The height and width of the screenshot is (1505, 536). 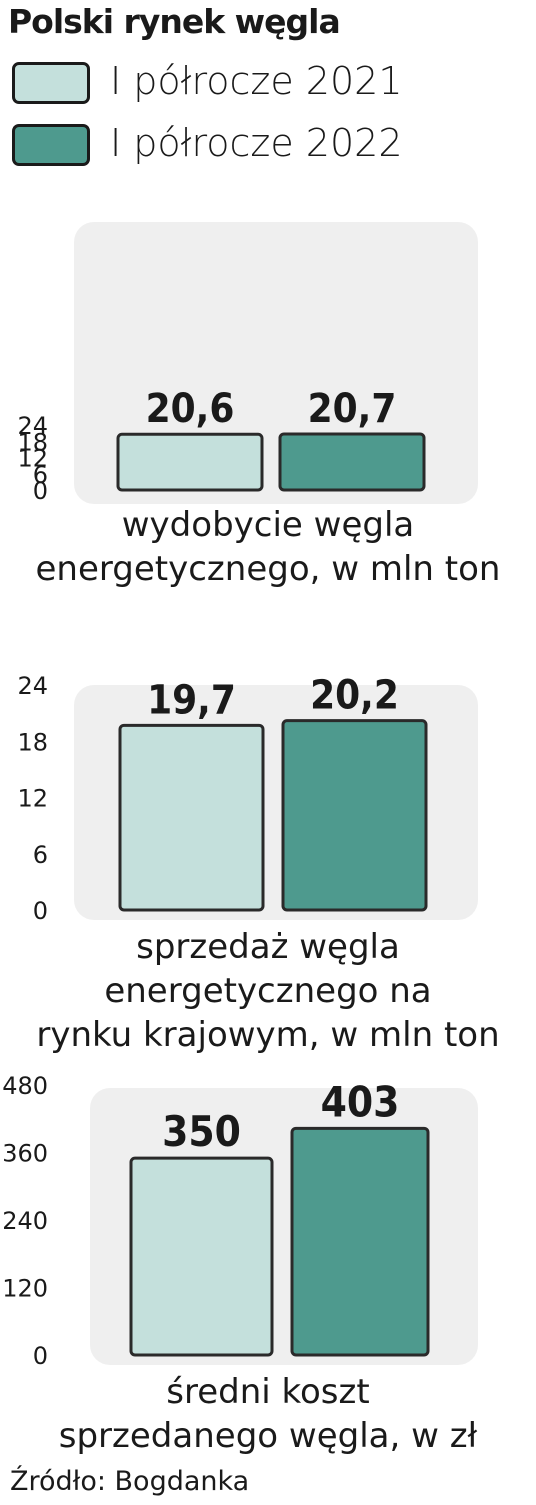 What do you see at coordinates (256, 143) in the screenshot?
I see `legend-label-2022: I półrocze 2022` at bounding box center [256, 143].